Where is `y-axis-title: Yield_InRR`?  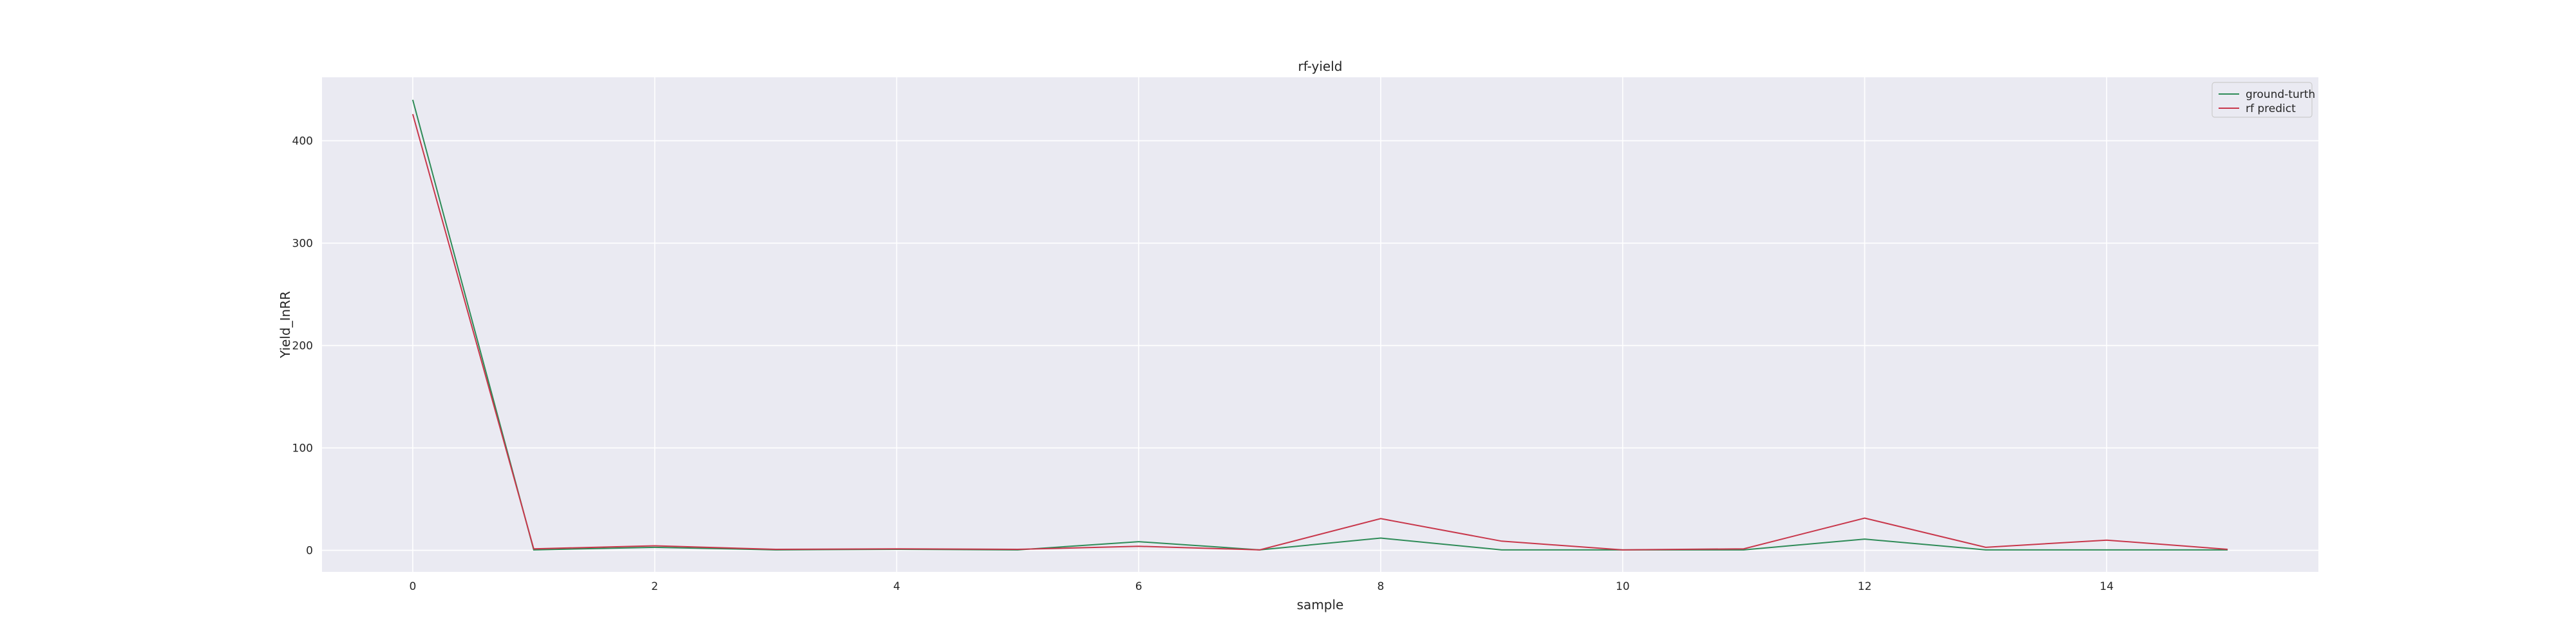 y-axis-title: Yield_InRR is located at coordinates (285, 325).